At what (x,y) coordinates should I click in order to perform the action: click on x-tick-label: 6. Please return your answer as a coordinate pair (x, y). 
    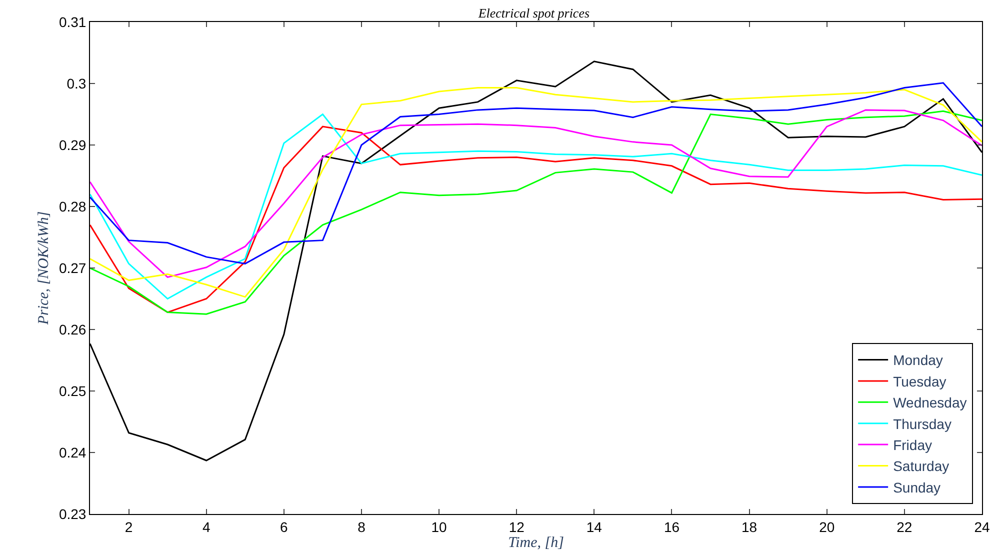
    Looking at the image, I should click on (284, 526).